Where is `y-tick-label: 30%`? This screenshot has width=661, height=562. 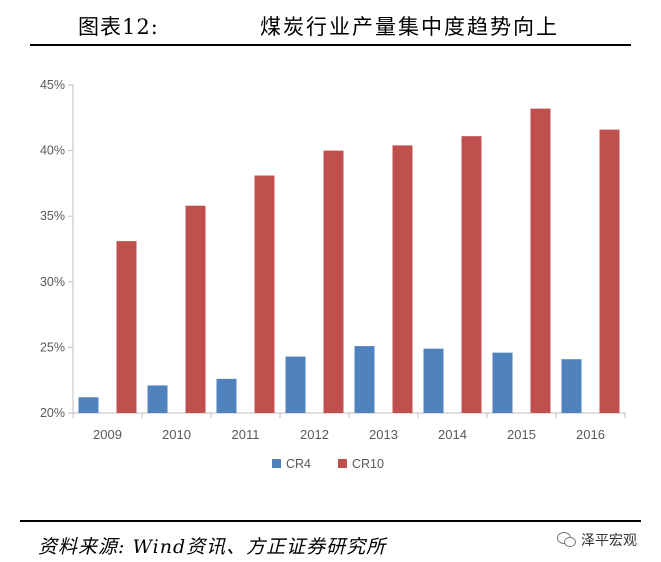
y-tick-label: 30% is located at coordinates (52, 282).